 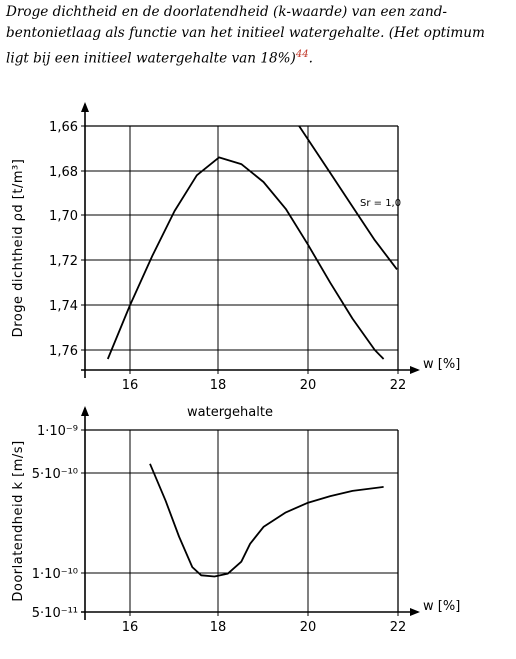 I want to click on y-axis-label: Doorlatendheid k [m/s], so click(x=18, y=520).